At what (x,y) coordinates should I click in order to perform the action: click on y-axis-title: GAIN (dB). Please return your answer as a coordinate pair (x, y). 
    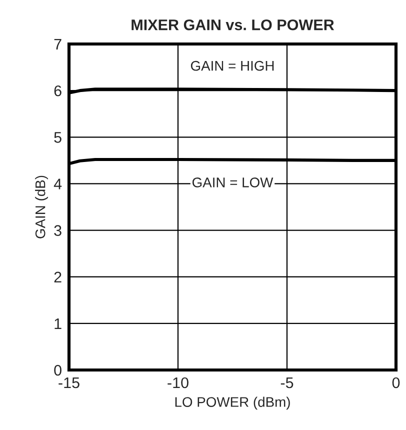
    Looking at the image, I should click on (41, 207).